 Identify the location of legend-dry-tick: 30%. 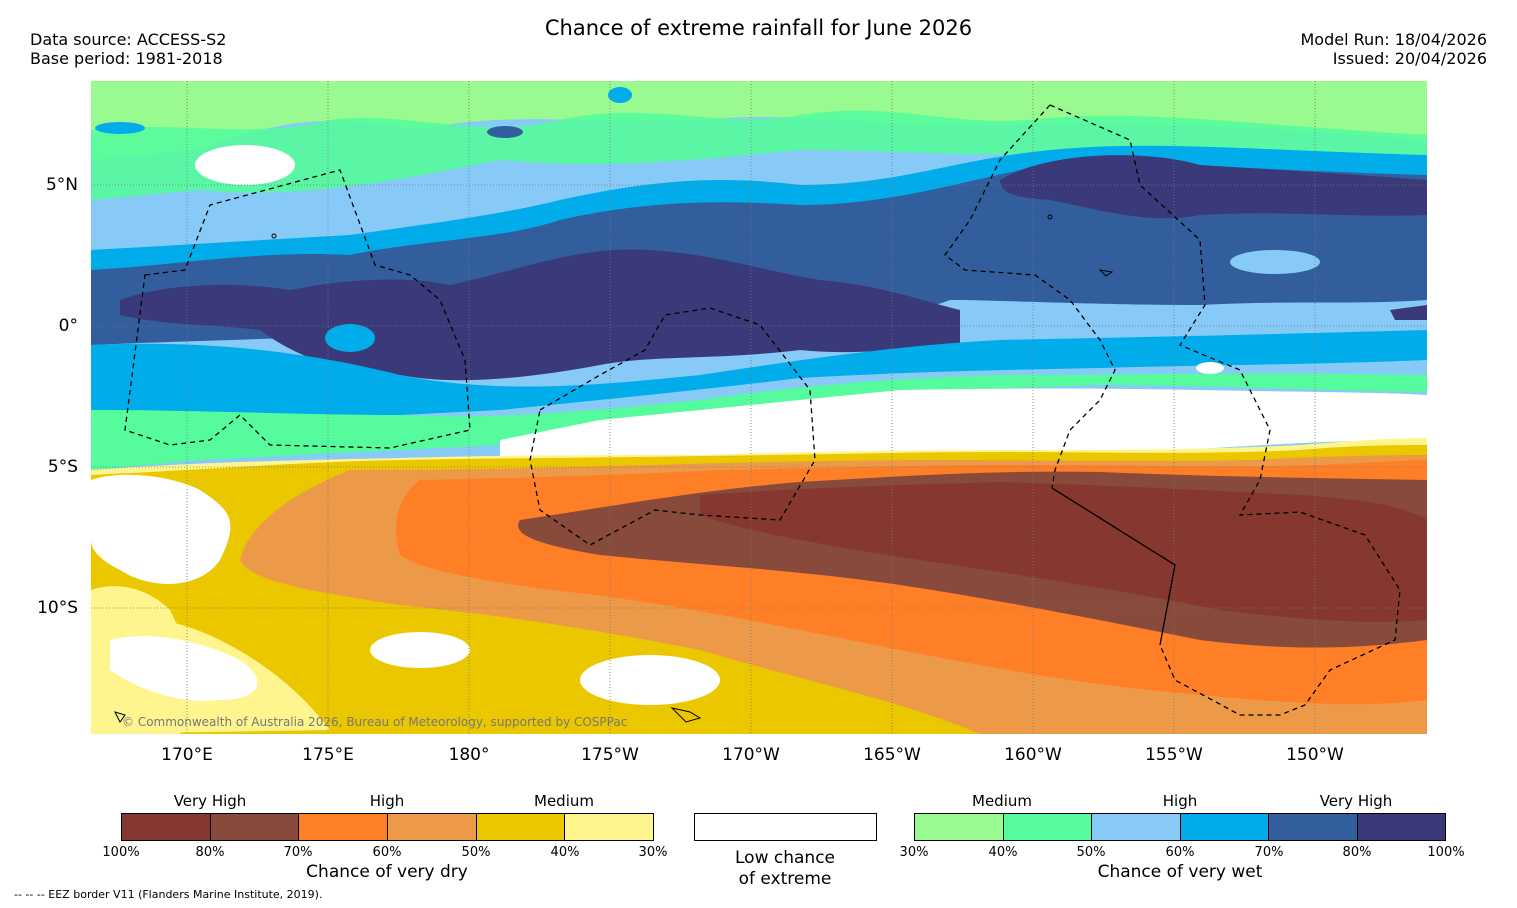
(653, 852).